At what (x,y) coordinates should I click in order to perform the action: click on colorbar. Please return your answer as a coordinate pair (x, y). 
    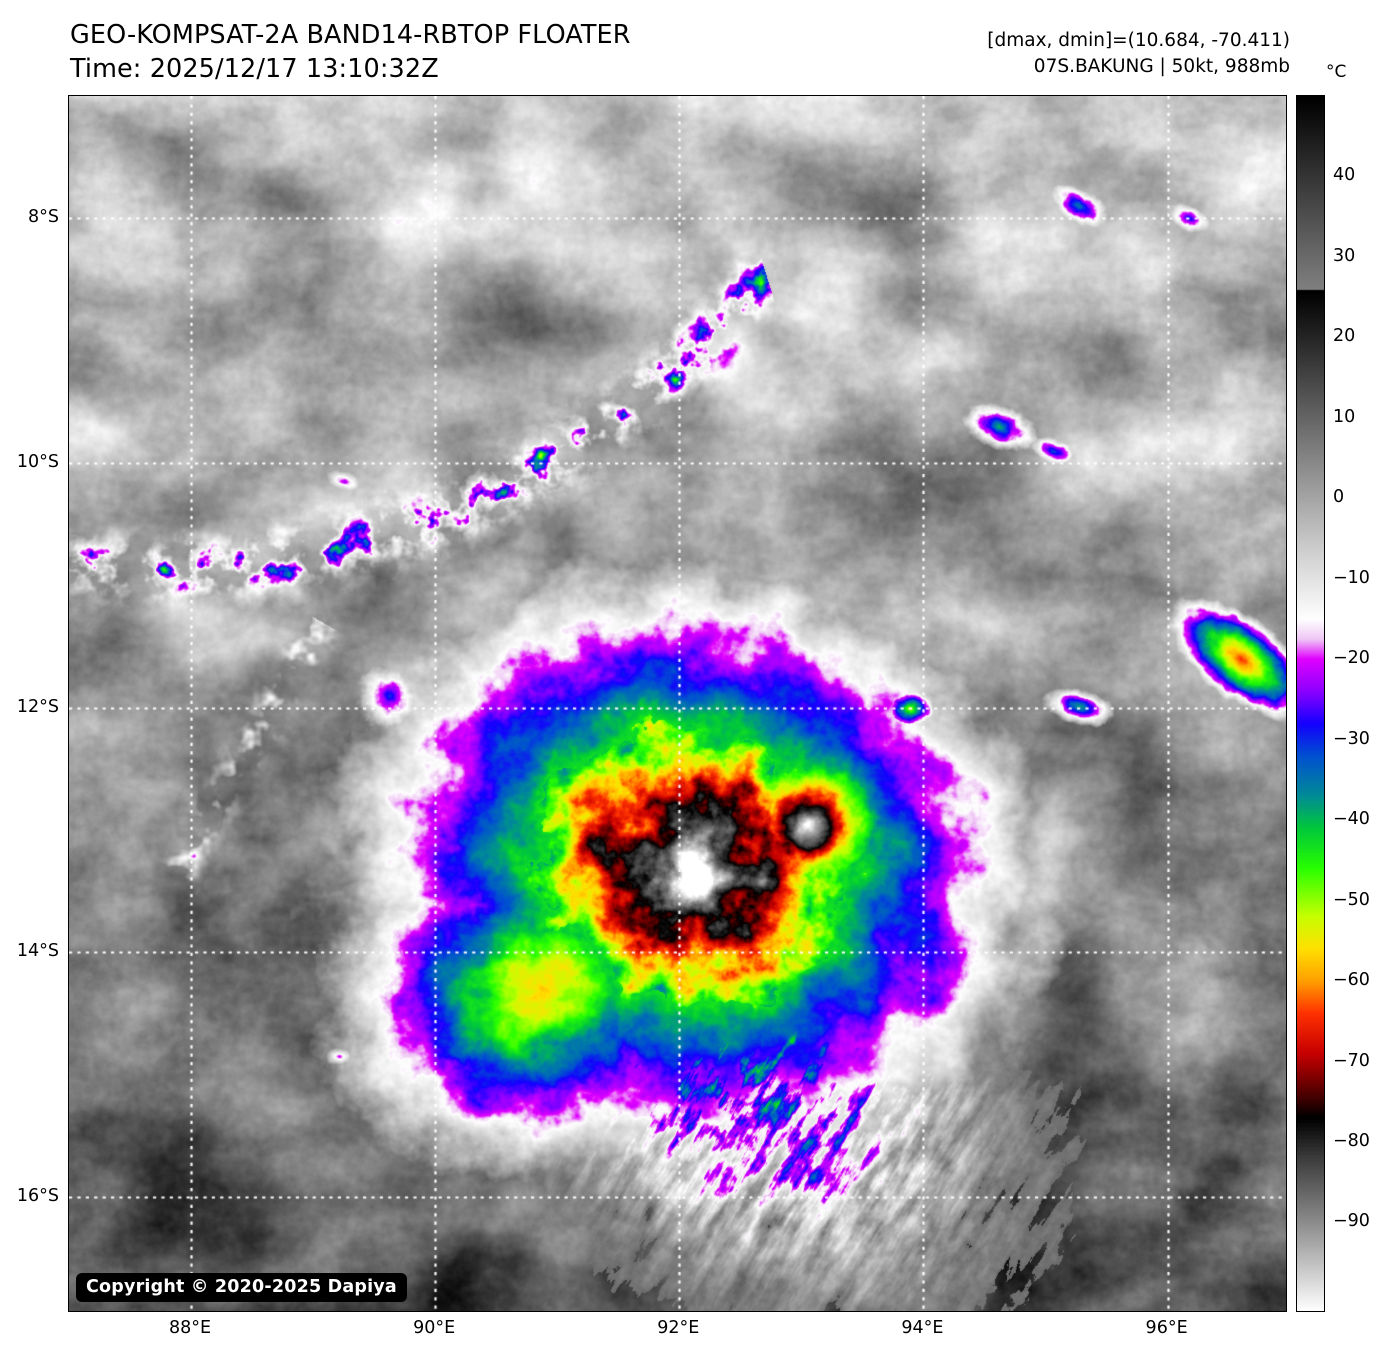
    Looking at the image, I should click on (1310, 703).